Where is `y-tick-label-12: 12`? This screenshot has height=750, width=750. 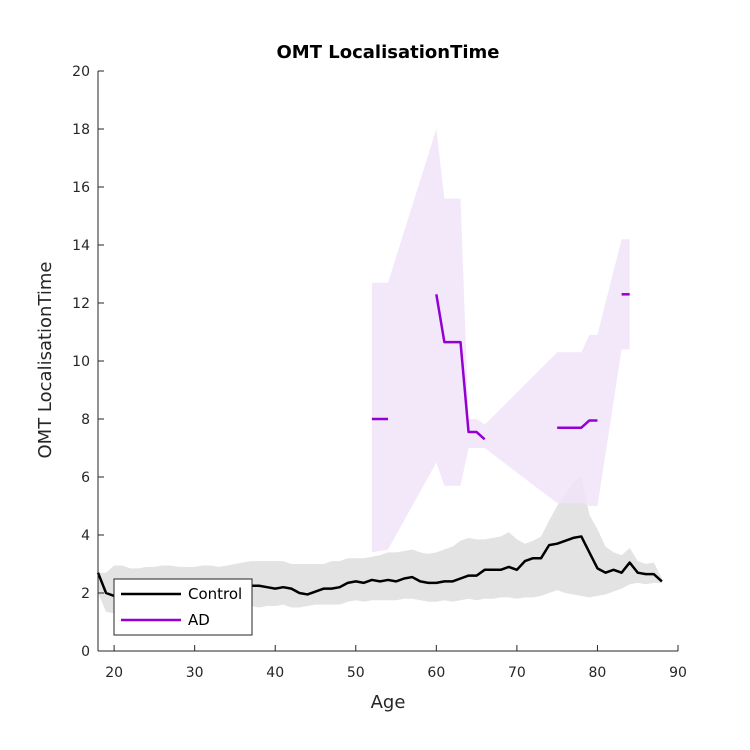 y-tick-label-12: 12 is located at coordinates (81, 304).